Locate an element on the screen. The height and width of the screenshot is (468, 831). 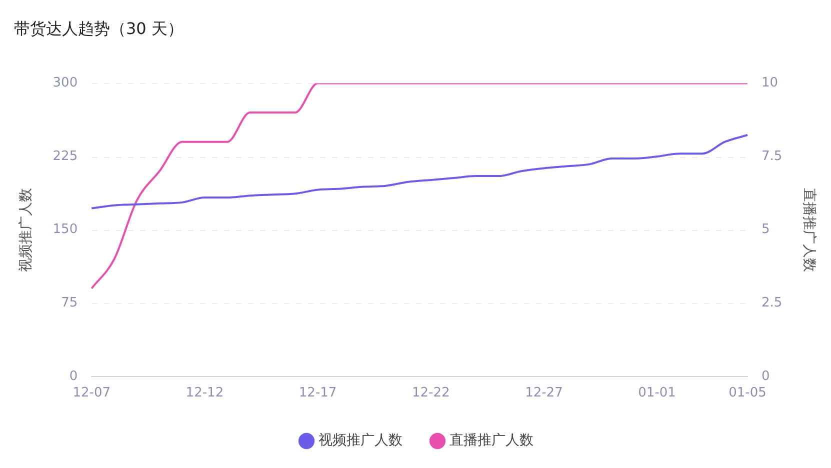
legend-label: 直播推广人数 is located at coordinates (492, 440).